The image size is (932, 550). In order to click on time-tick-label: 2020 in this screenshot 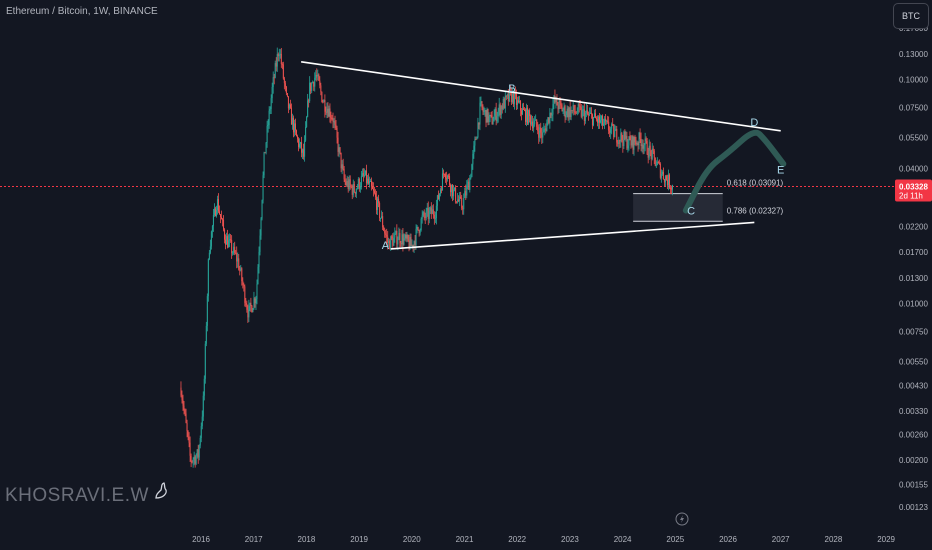, I will do `click(412, 539)`.